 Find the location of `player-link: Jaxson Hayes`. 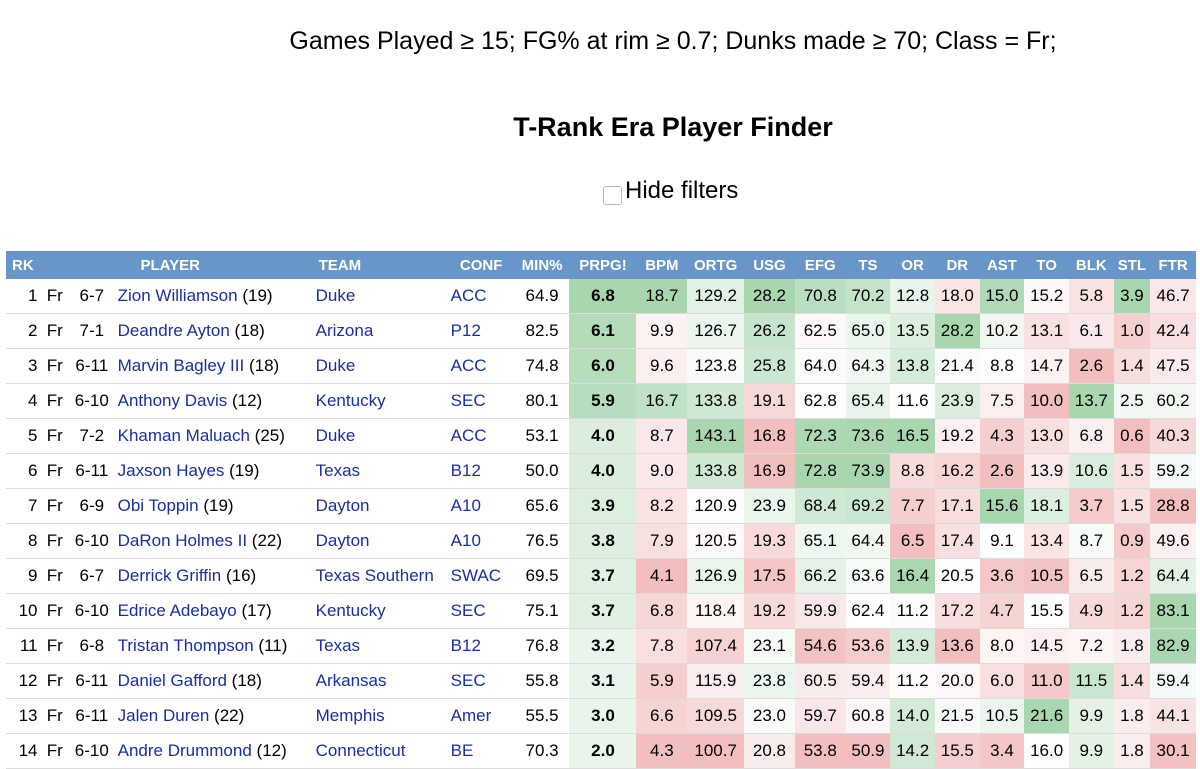

player-link: Jaxson Hayes is located at coordinates (171, 470).